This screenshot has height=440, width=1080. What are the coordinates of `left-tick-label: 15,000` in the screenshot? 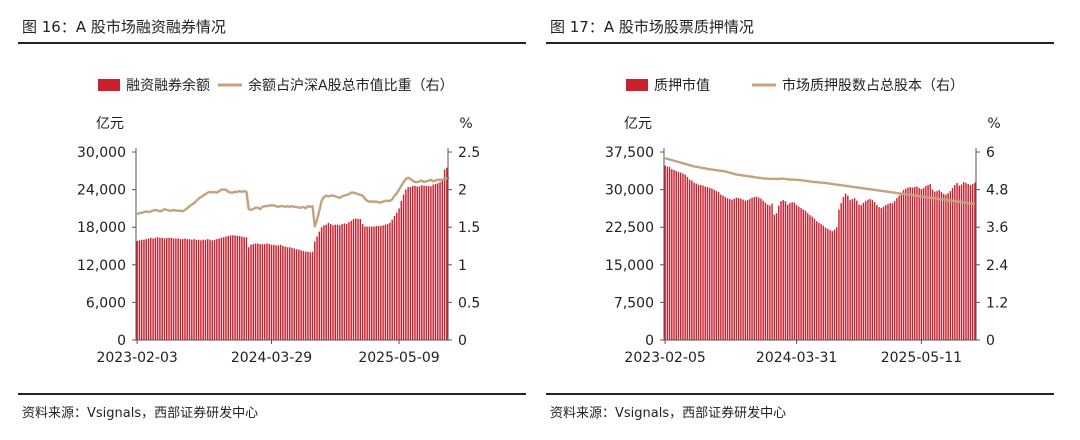 It's located at (629, 266).